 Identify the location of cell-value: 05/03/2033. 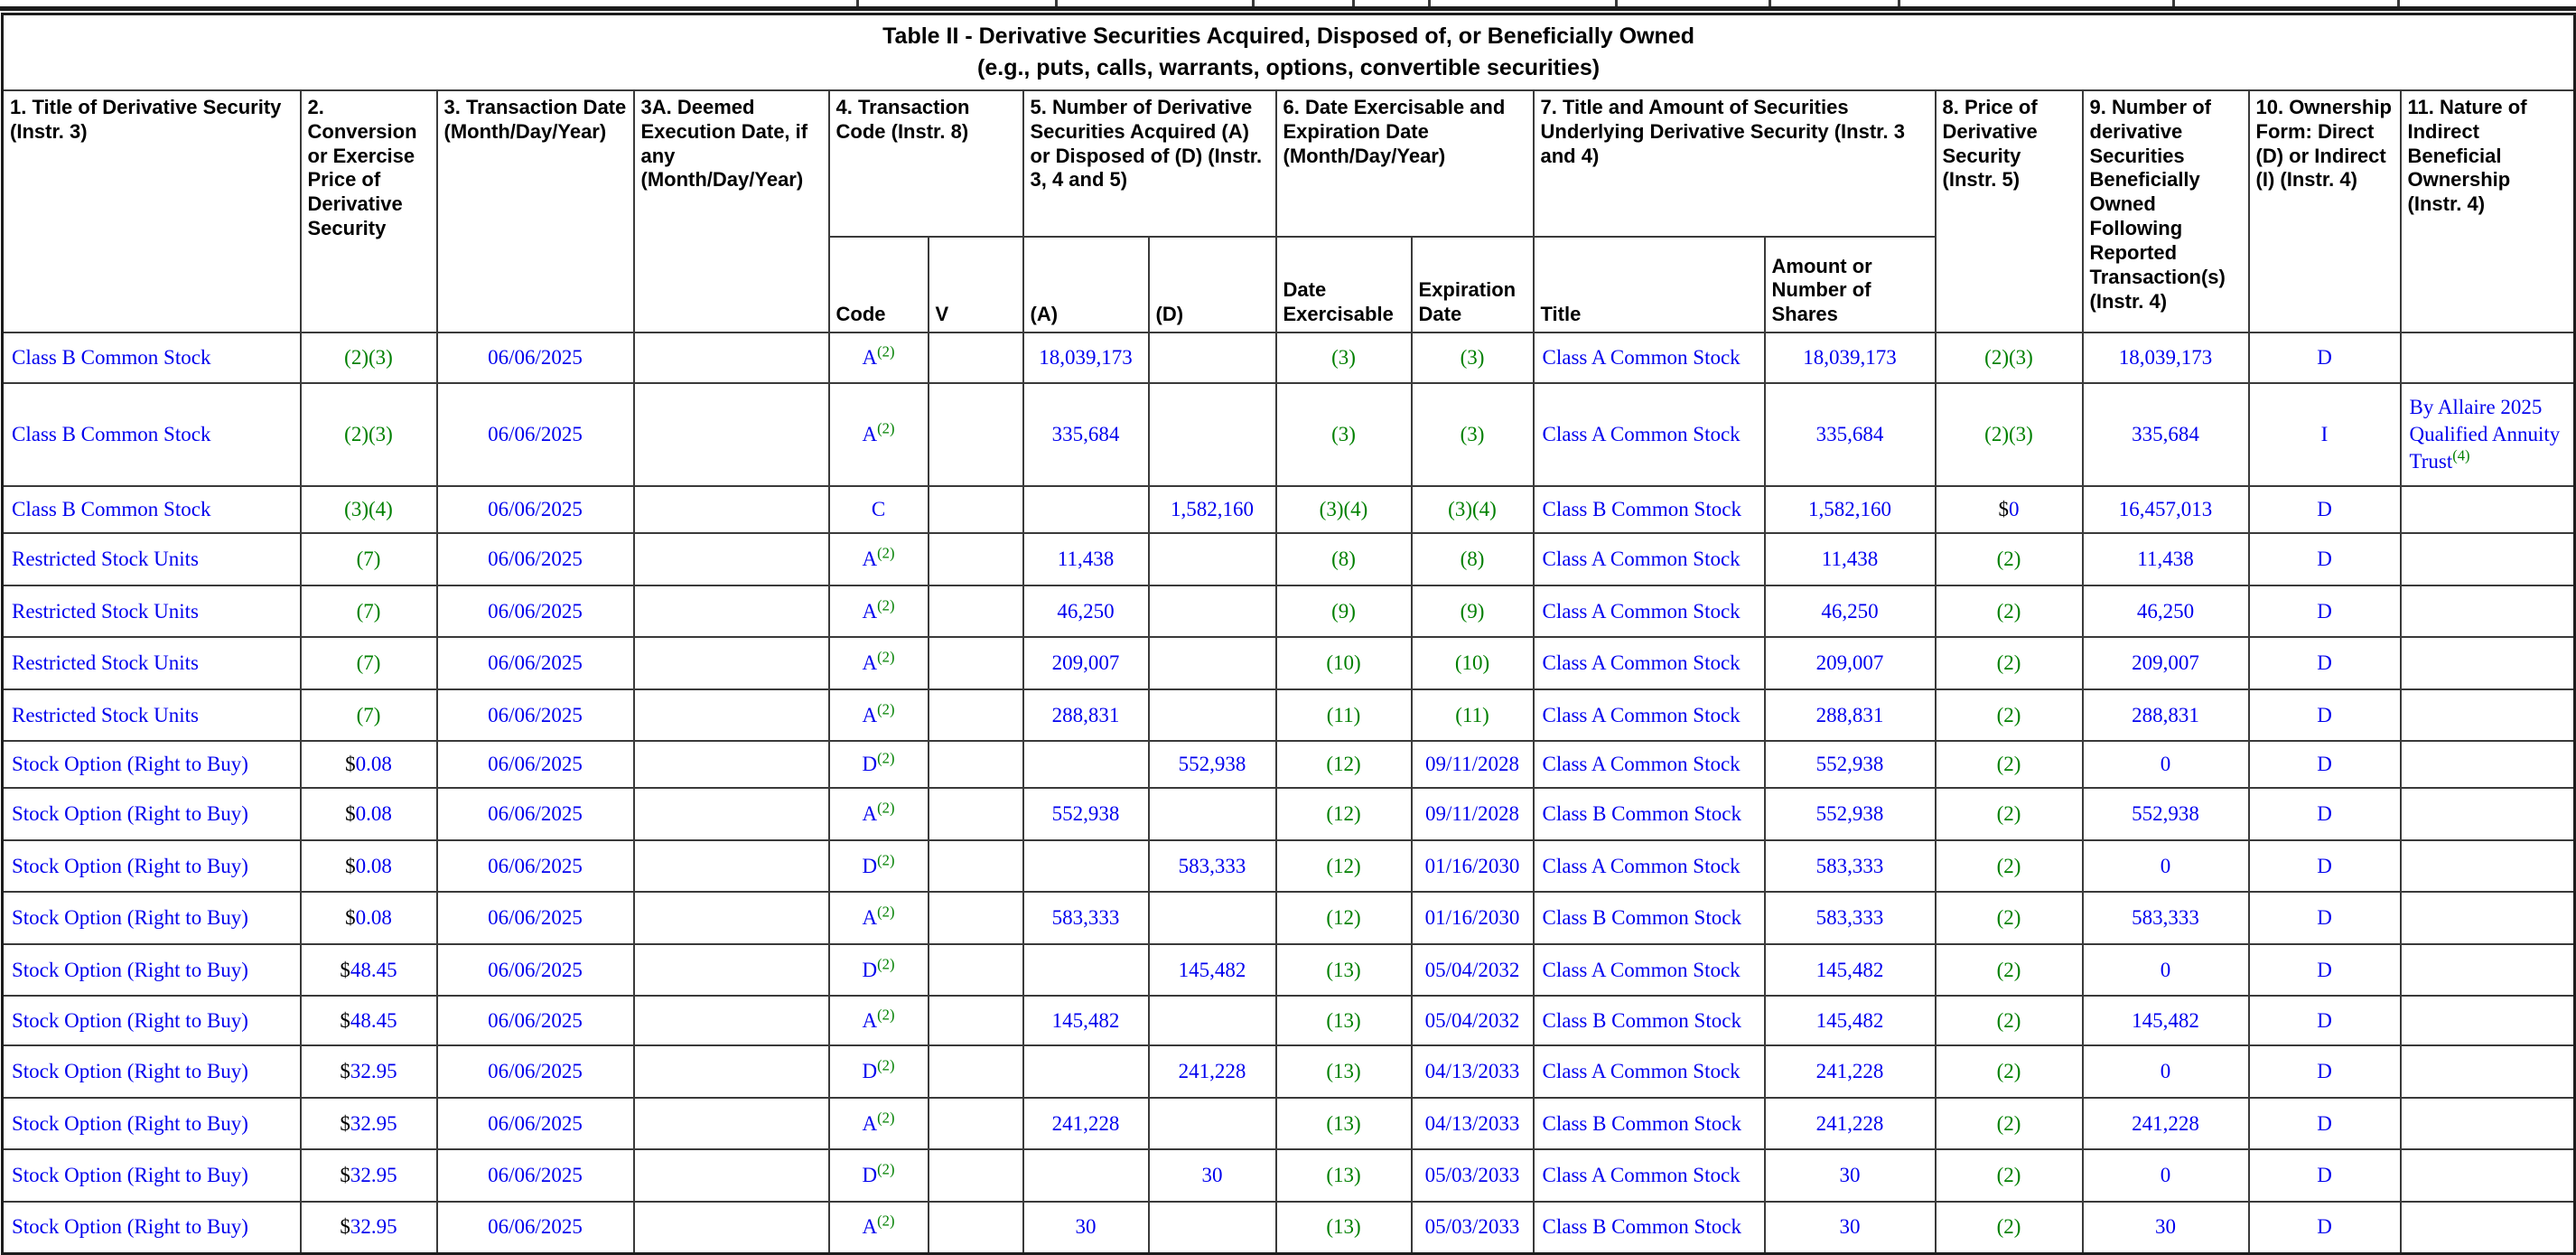
(1472, 1175).